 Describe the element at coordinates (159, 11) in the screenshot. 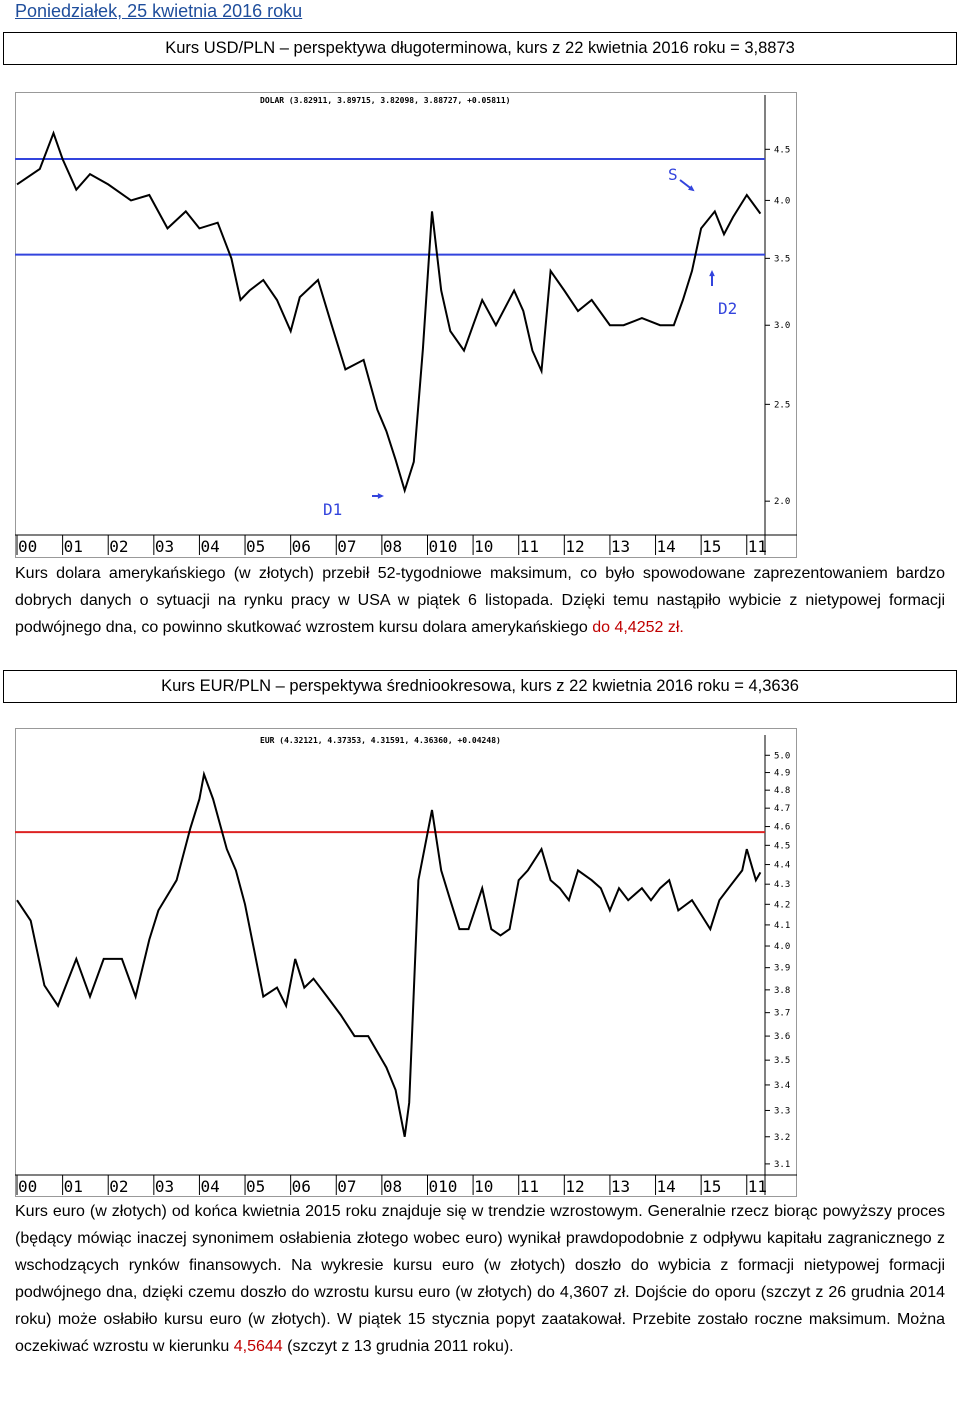

I see `date: Poniedziałek, 25 kwietnia 2016 roku` at that location.